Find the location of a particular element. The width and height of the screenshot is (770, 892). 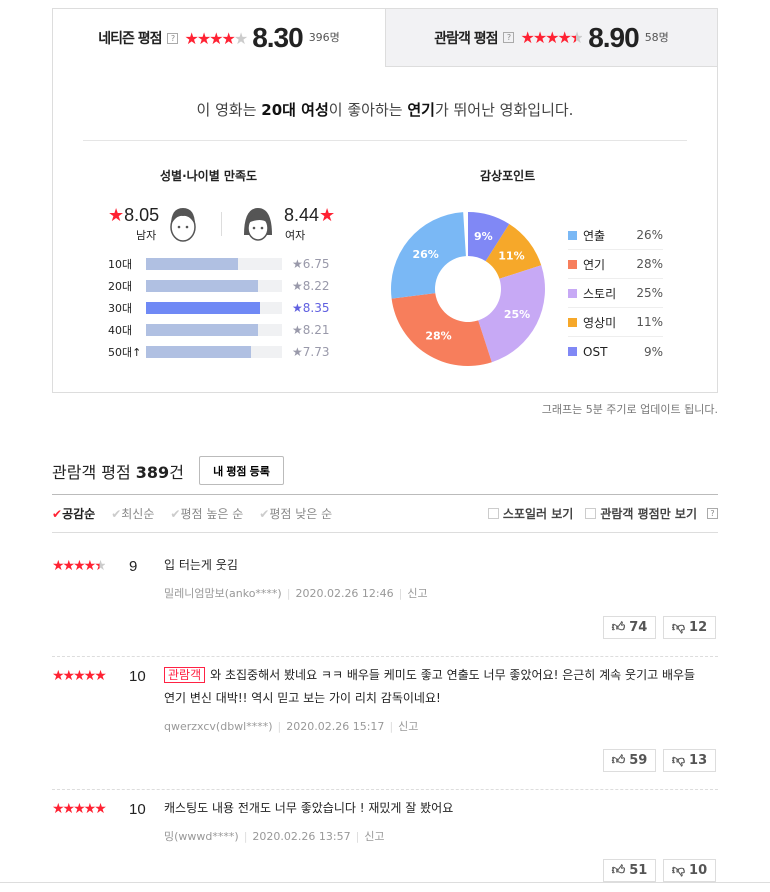

age-label: 50대↑ is located at coordinates (125, 352).